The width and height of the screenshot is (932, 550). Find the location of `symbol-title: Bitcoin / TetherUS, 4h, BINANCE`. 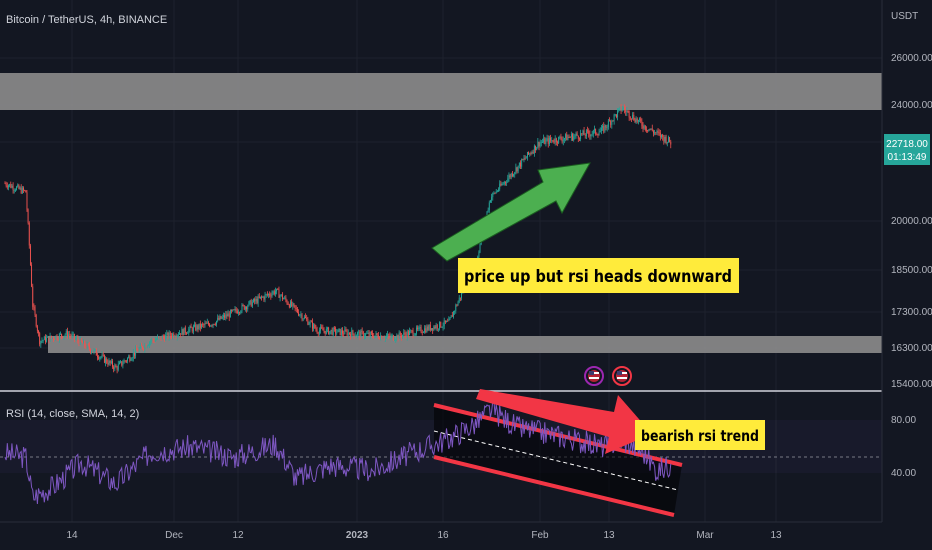

symbol-title: Bitcoin / TetherUS, 4h, BINANCE is located at coordinates (86, 20).